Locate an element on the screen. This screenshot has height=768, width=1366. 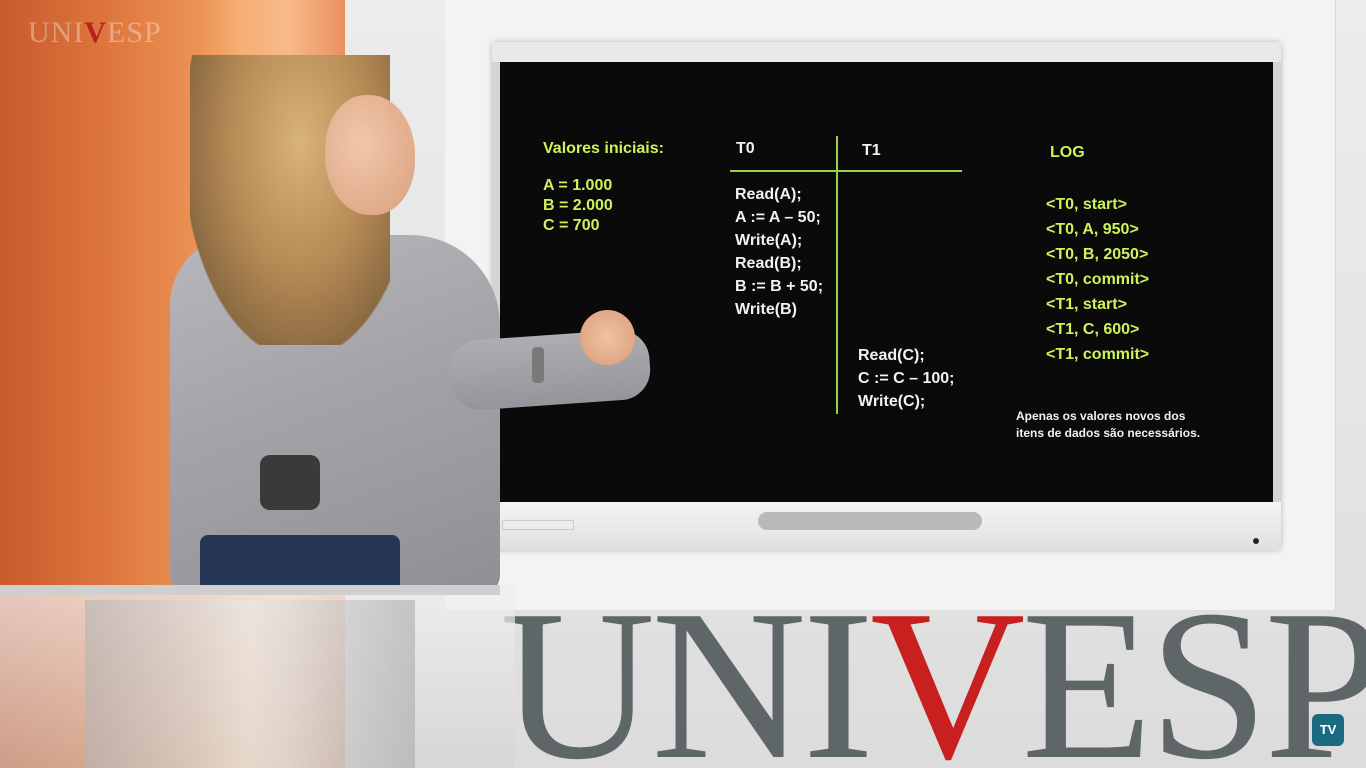
t1-operations: Read(C); C := C – 100; Write(C); is located at coordinates (906, 378).